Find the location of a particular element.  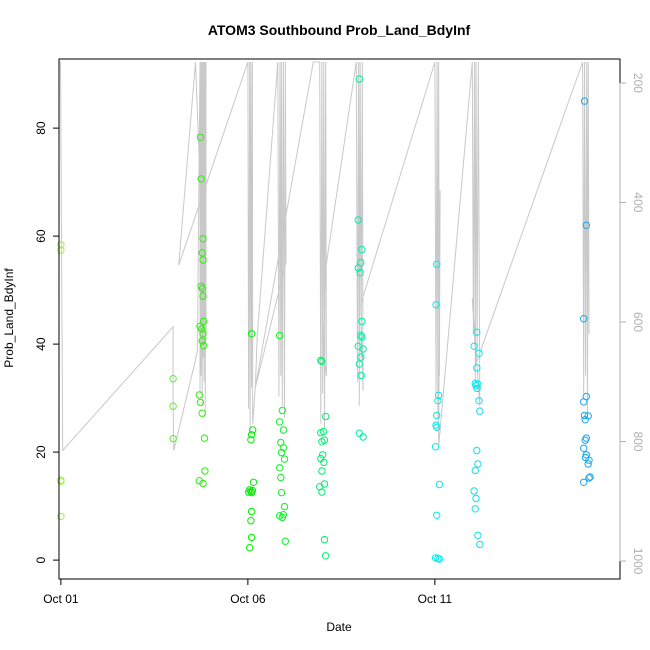

y-tick-label: 20 is located at coordinates (41, 452).